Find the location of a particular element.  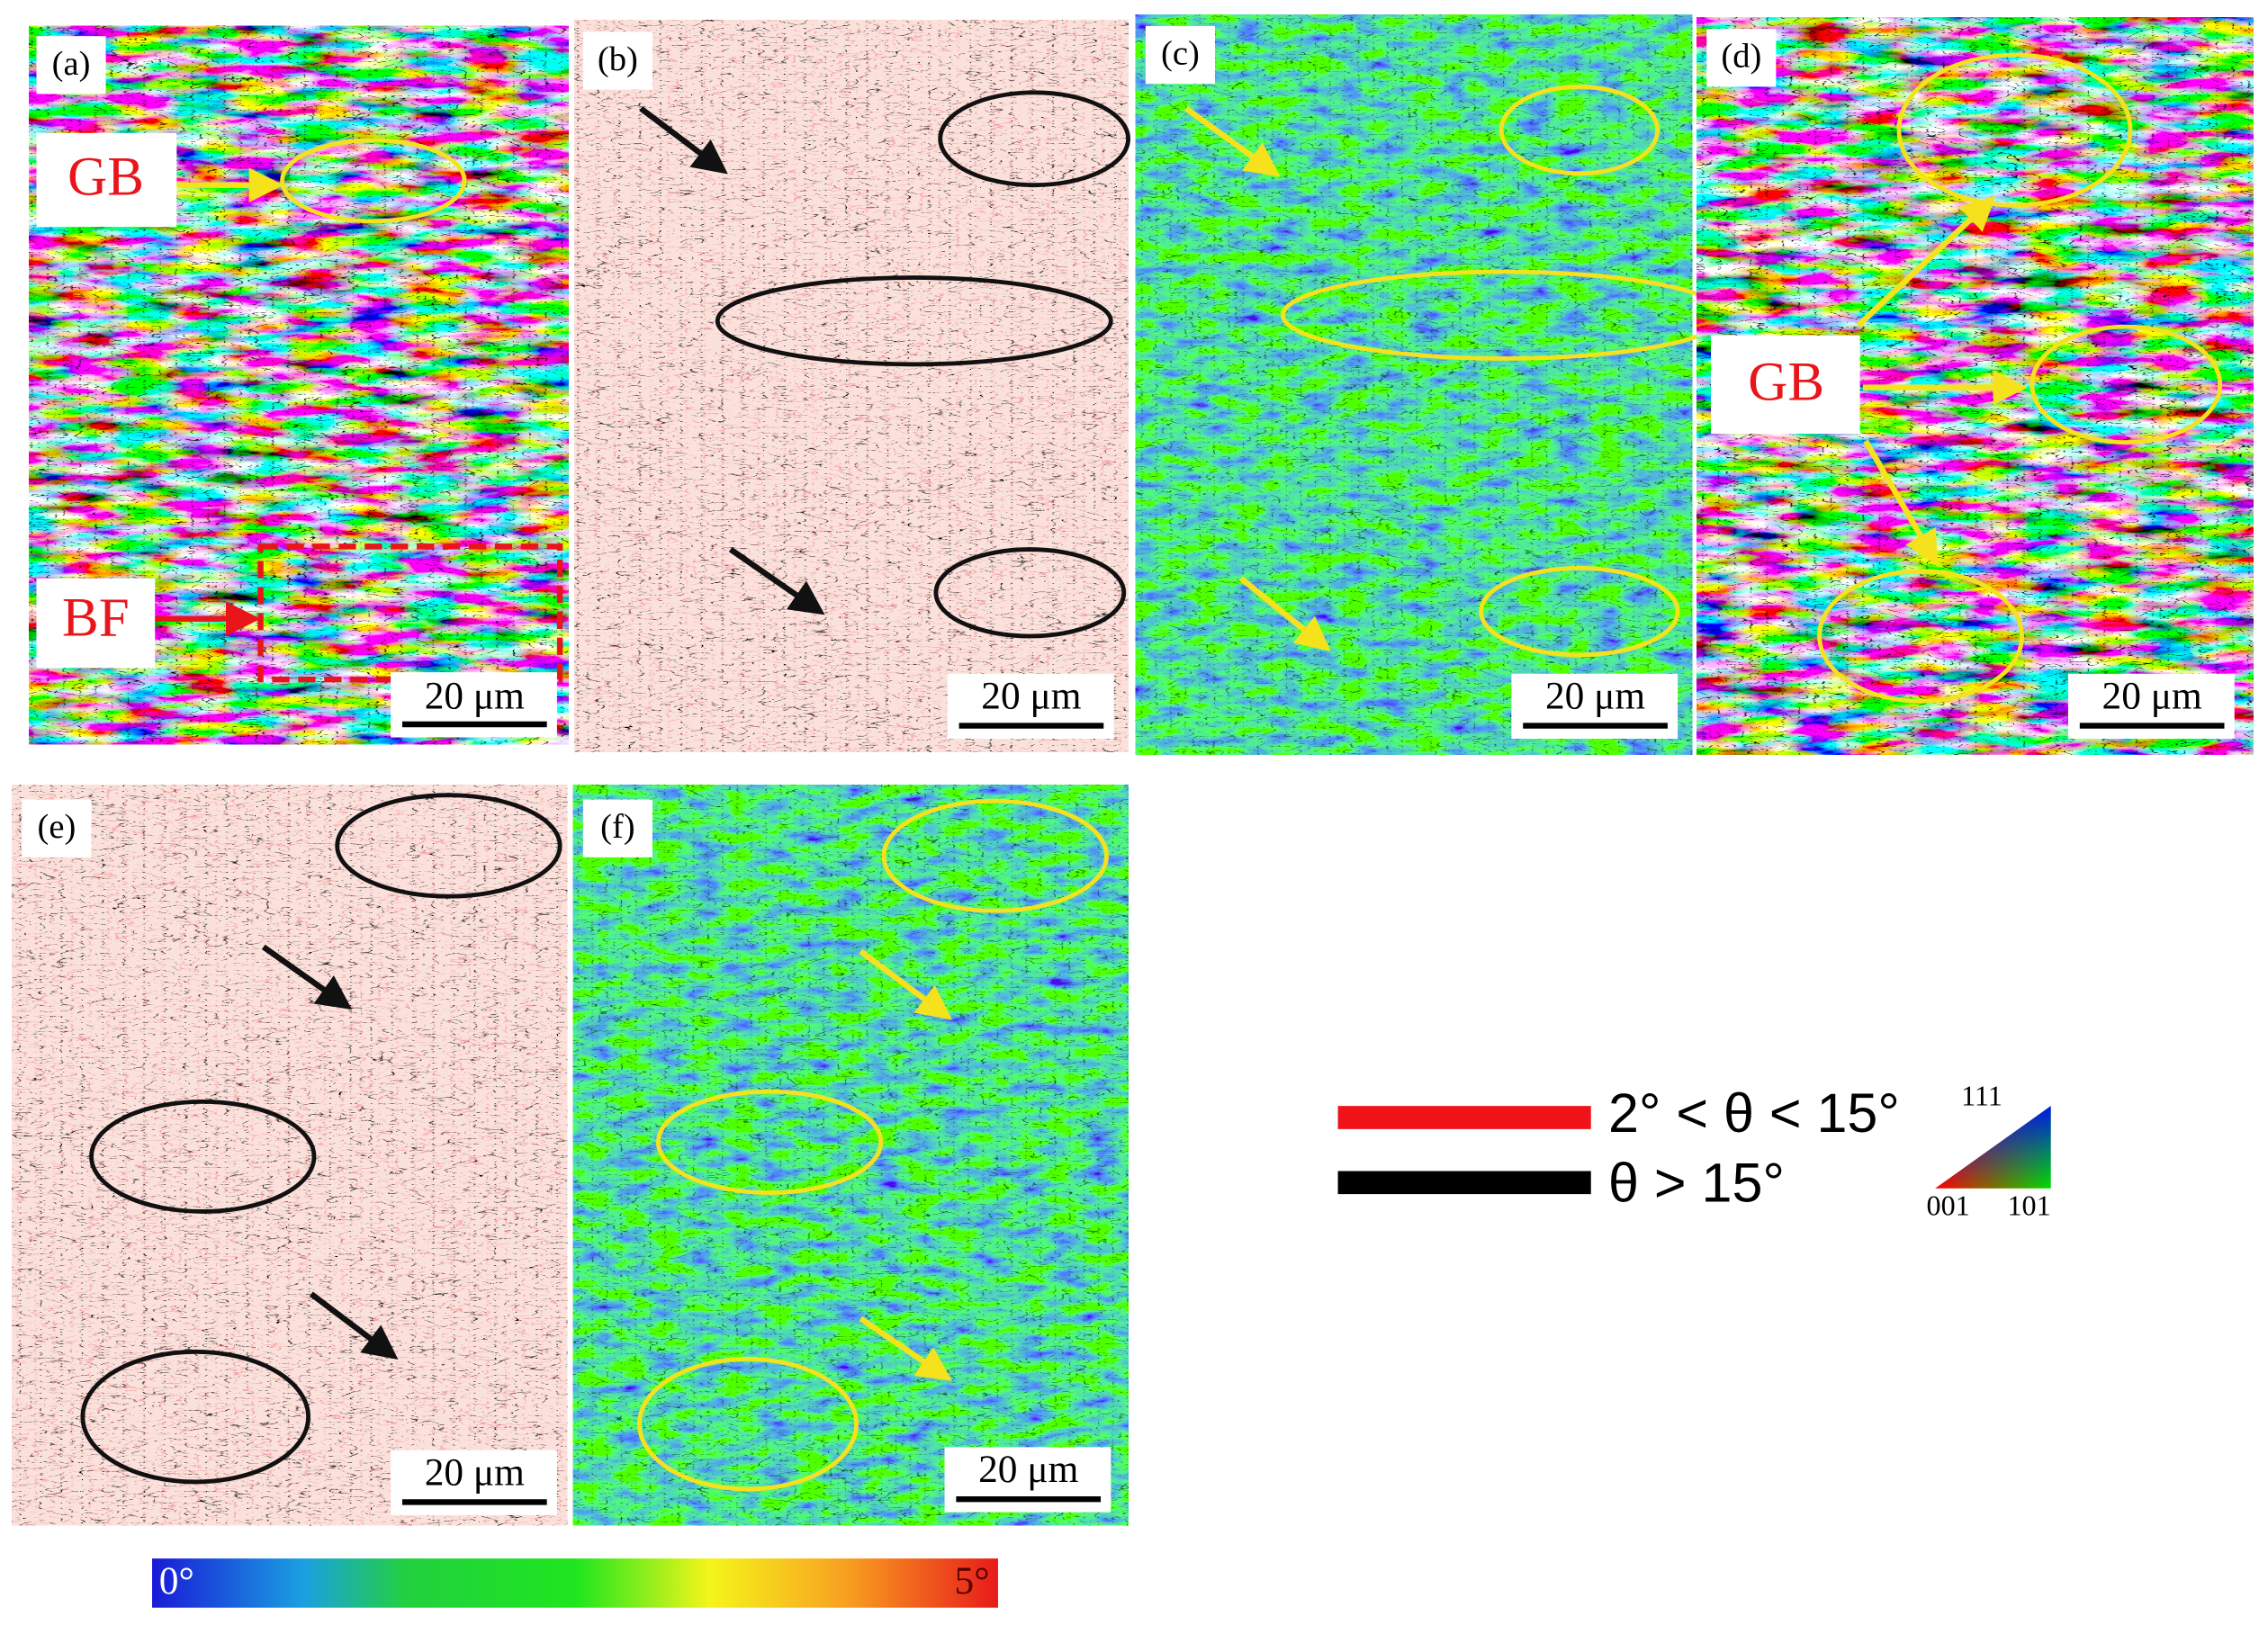

panel-f: (f) 20 μm is located at coordinates (850, 1155).